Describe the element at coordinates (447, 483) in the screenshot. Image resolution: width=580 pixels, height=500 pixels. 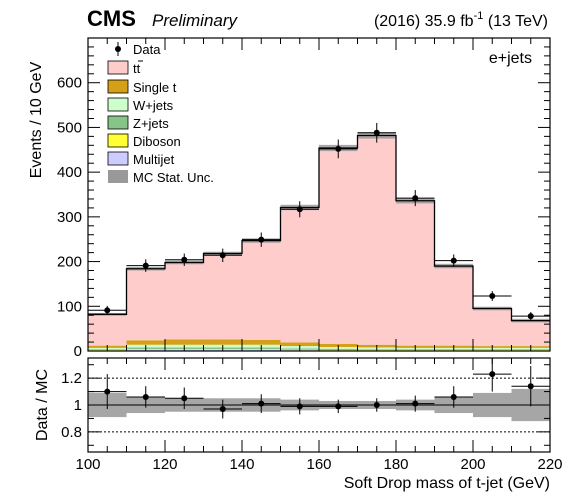
I see `x-axis-label: Soft Drop mass of t-jet (GeV)` at that location.